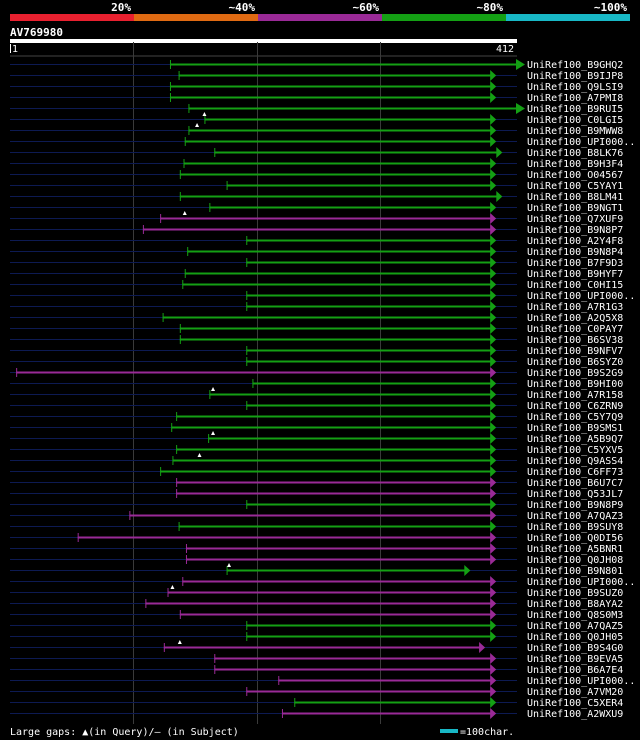  What do you see at coordinates (316, 208) in the screenshot?
I see `hit-row: UniRef100_B9NGT1` at bounding box center [316, 208].